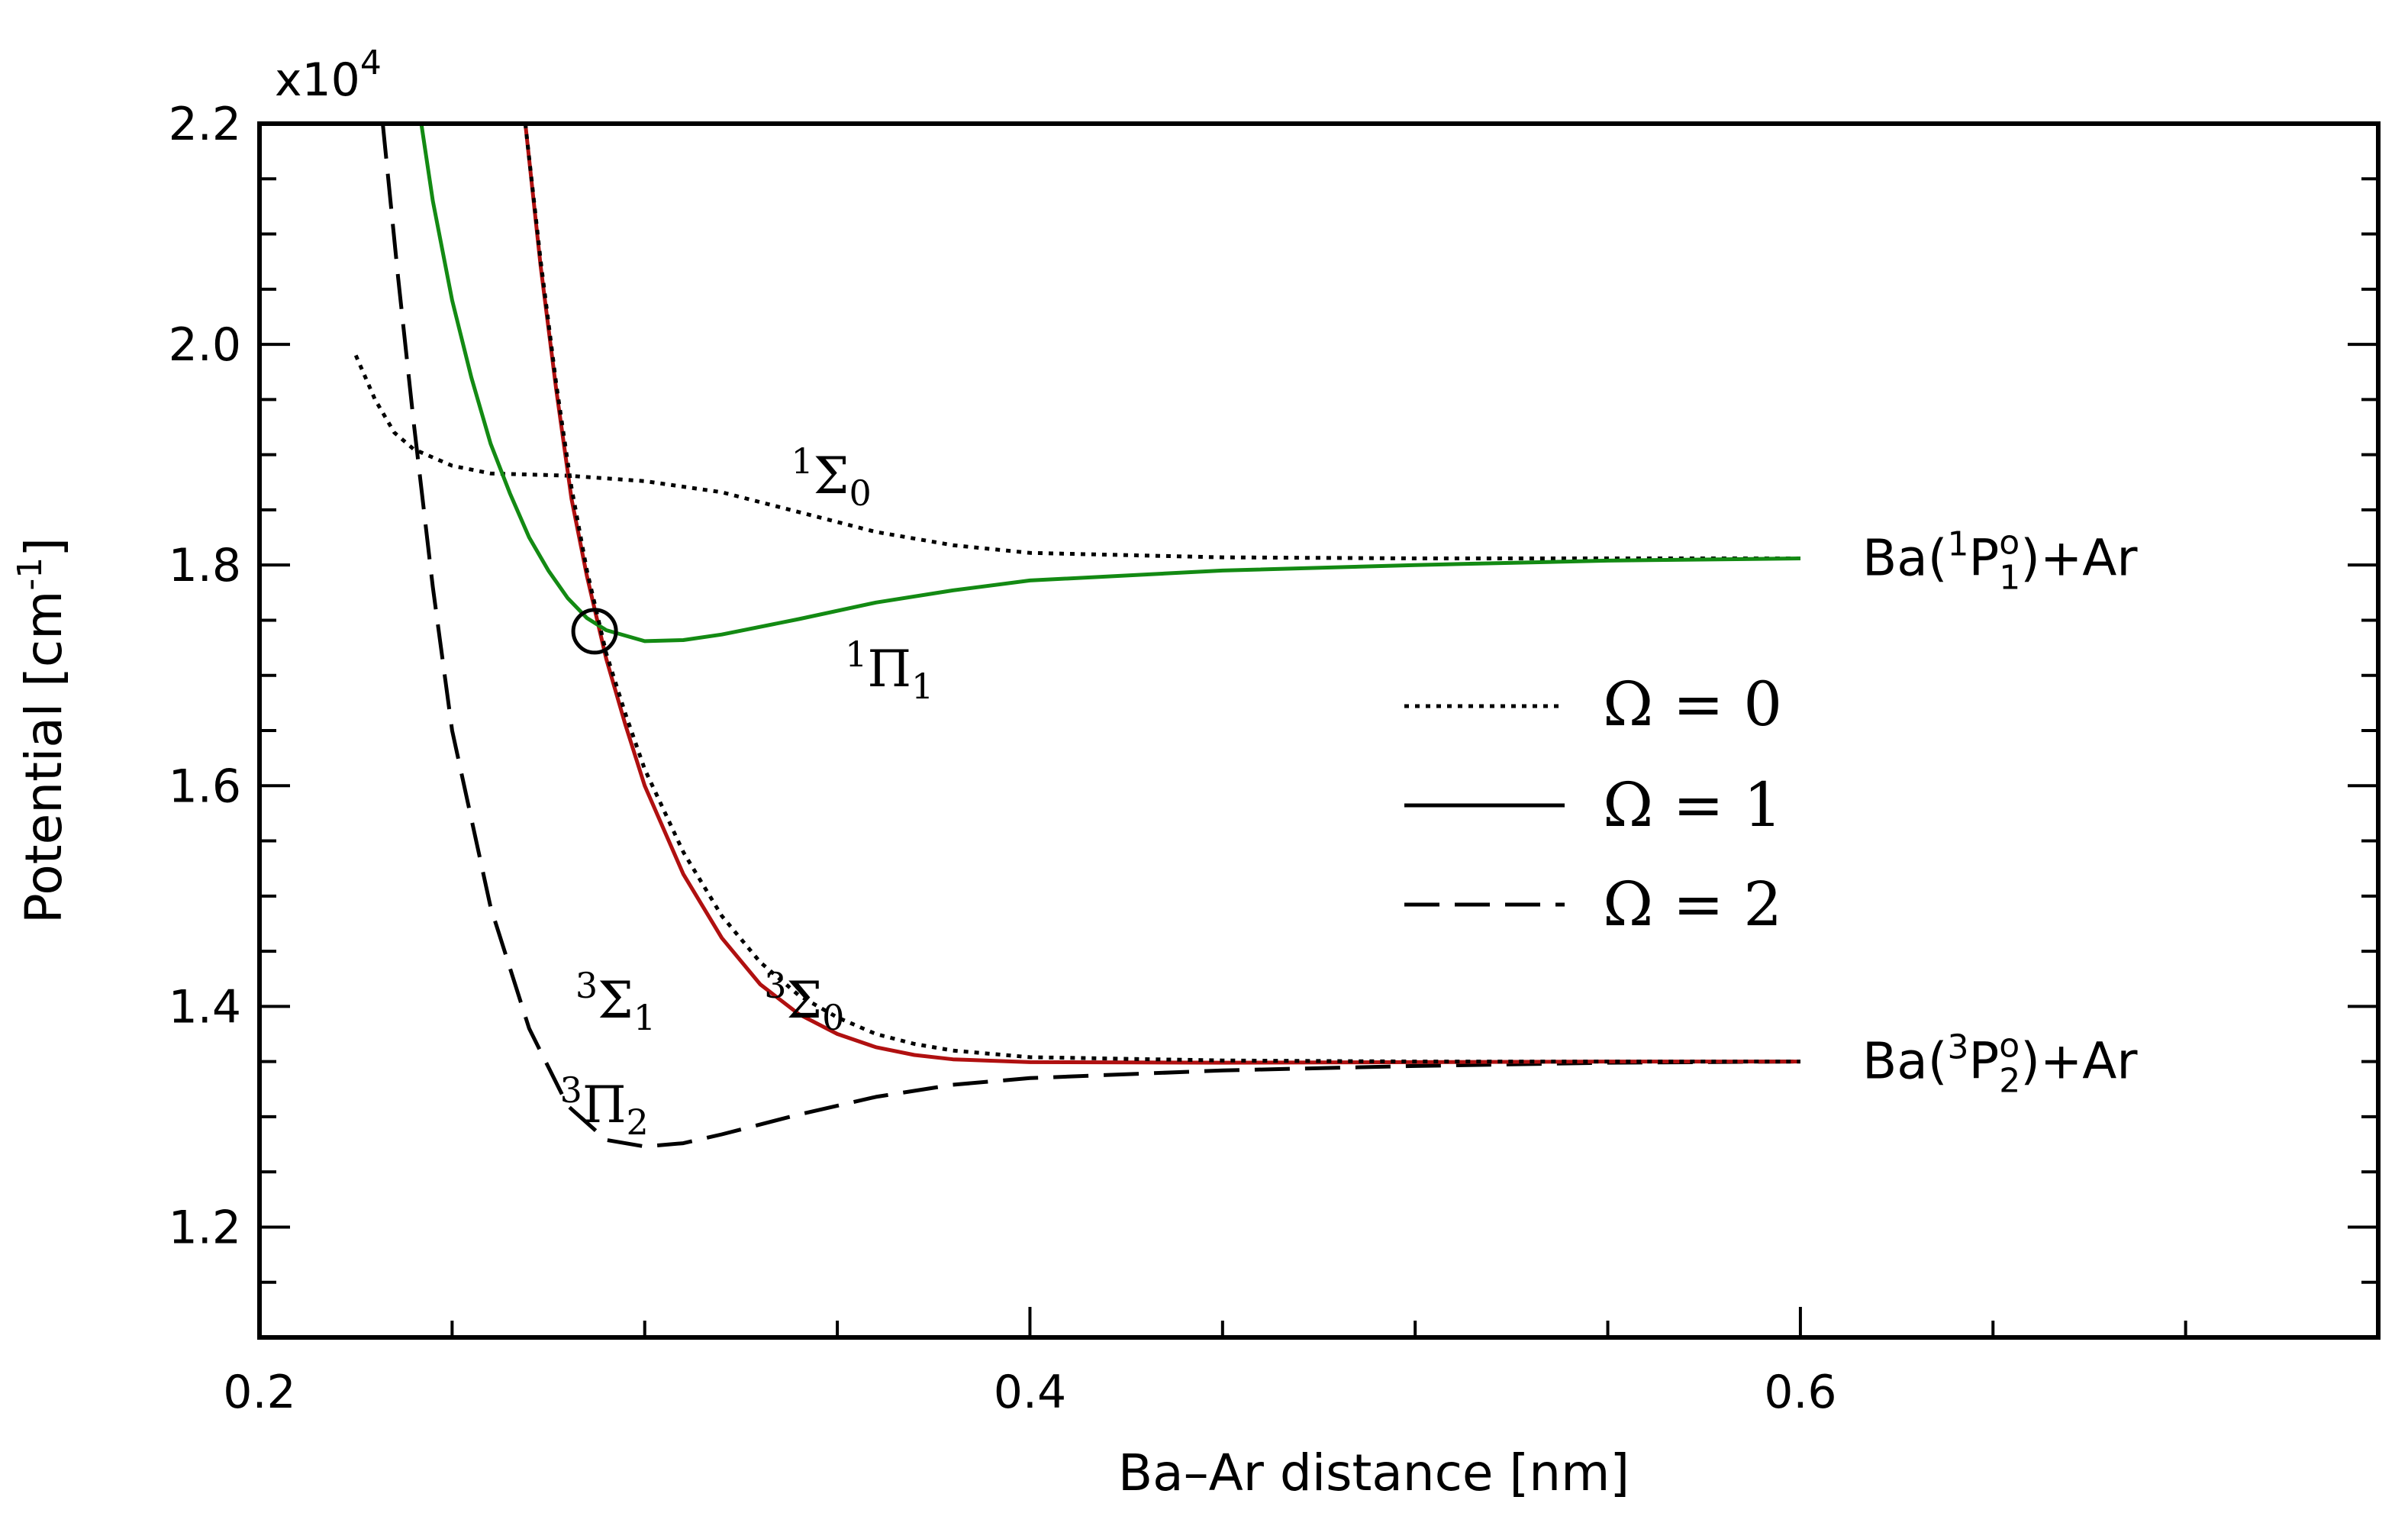  Describe the element at coordinates (1030, 1392) in the screenshot. I see `x-tick-label: 0.4` at that location.